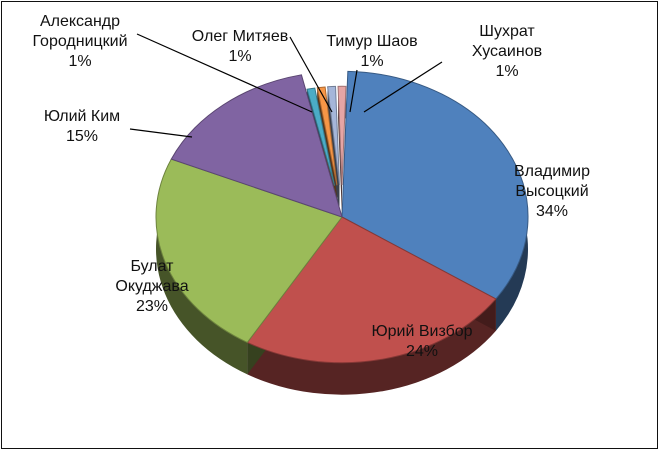 Image resolution: width=661 pixels, height=452 pixels. Describe the element at coordinates (507, 31) in the screenshot. I see `slice-label-text: Шухрат` at that location.